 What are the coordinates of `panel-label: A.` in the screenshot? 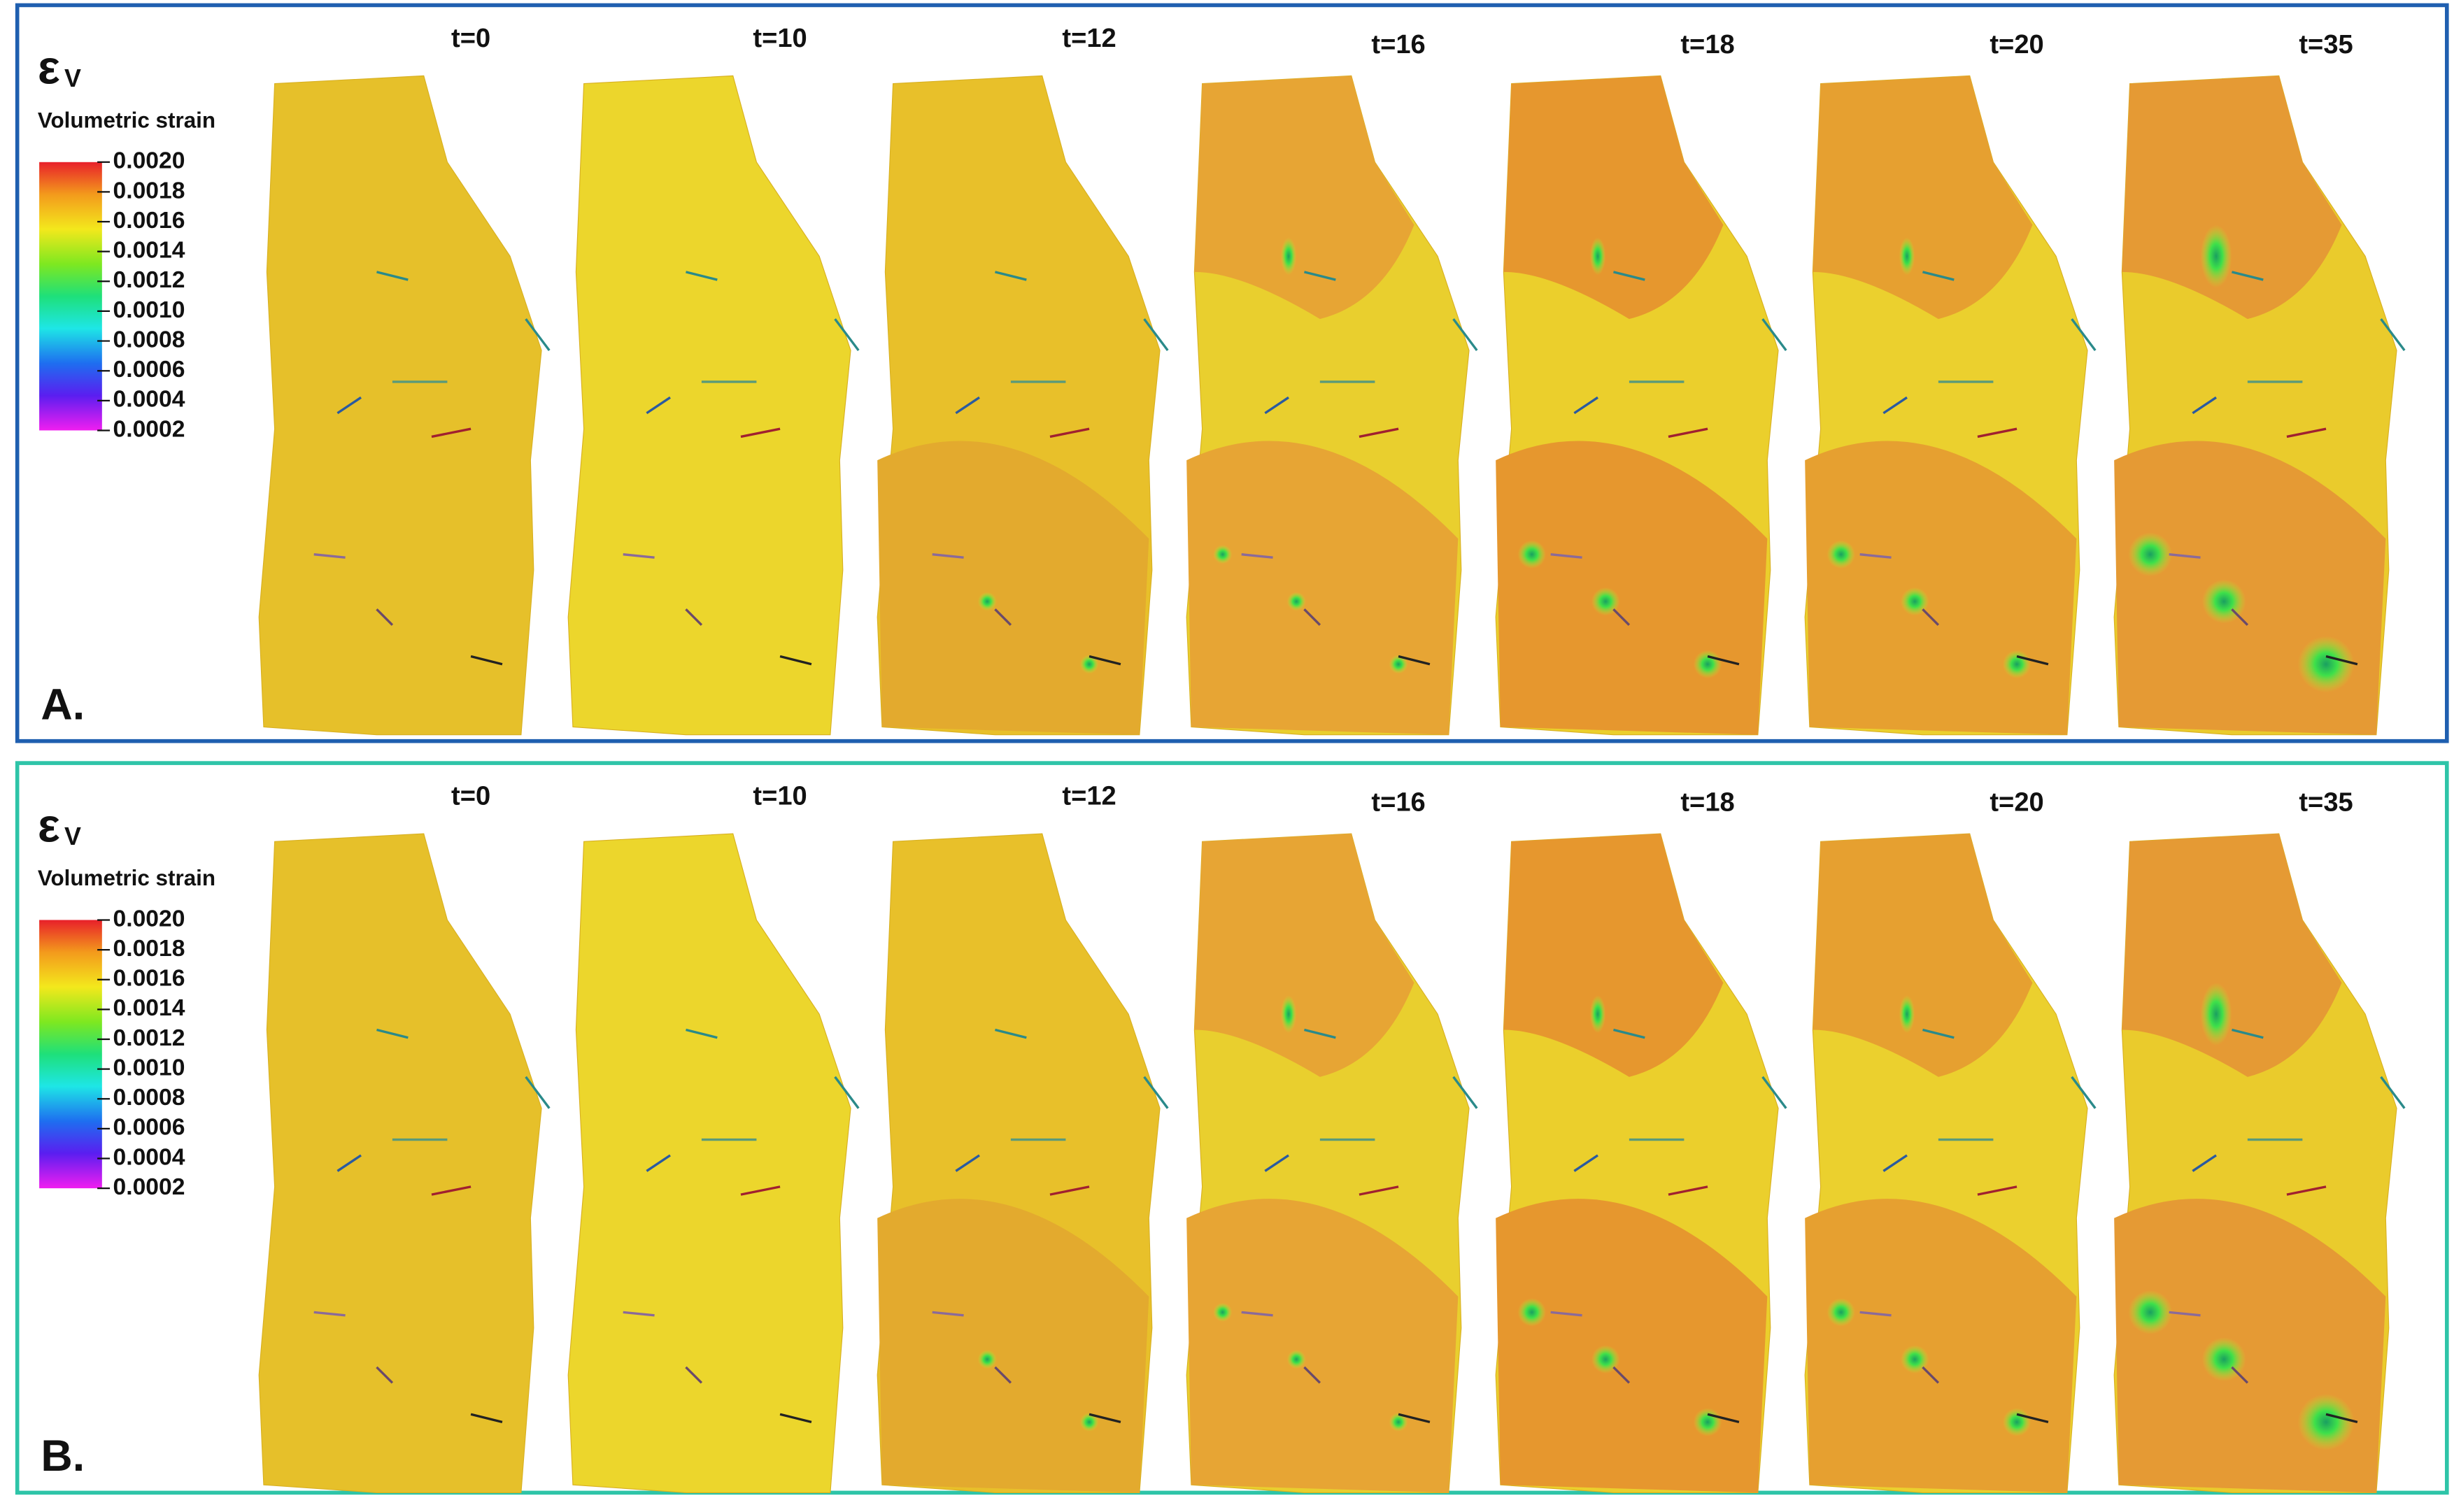 It's located at (63, 704).